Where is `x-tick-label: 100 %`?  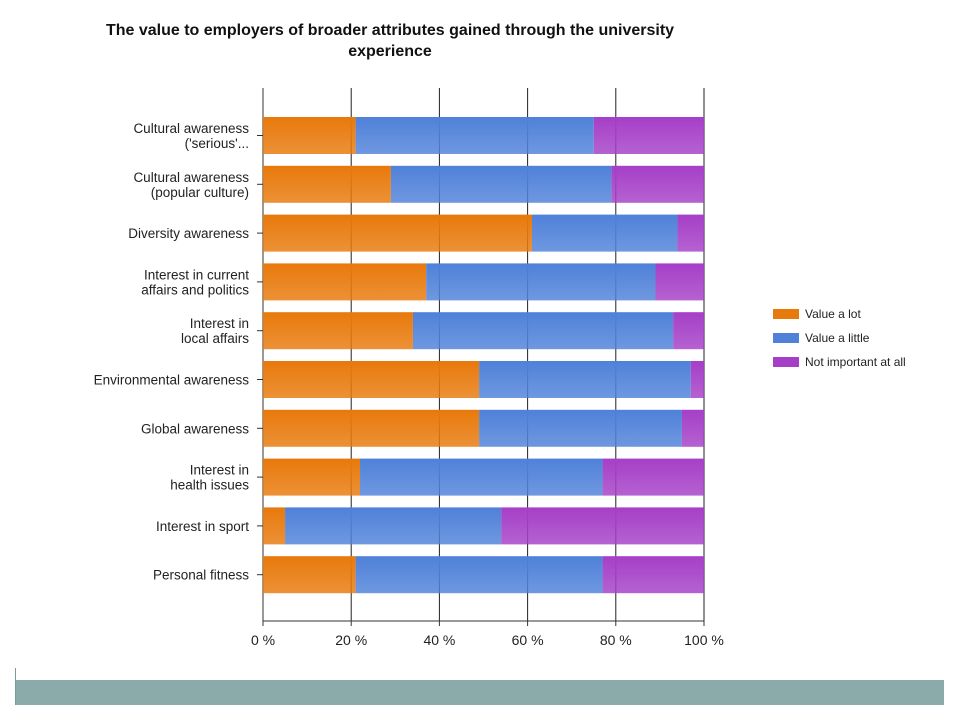 x-tick-label: 100 % is located at coordinates (704, 640).